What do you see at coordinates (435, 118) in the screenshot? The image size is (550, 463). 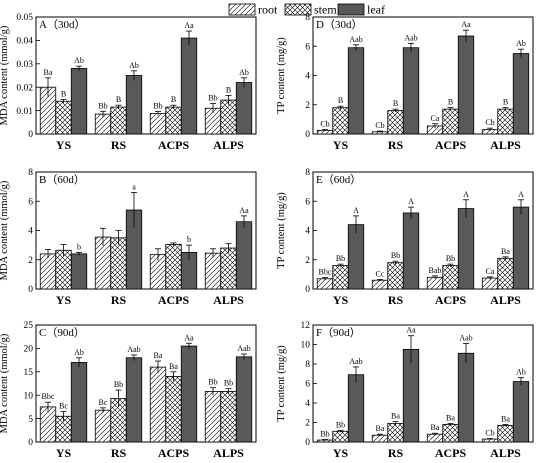 I see `significance-label: Ca` at bounding box center [435, 118].